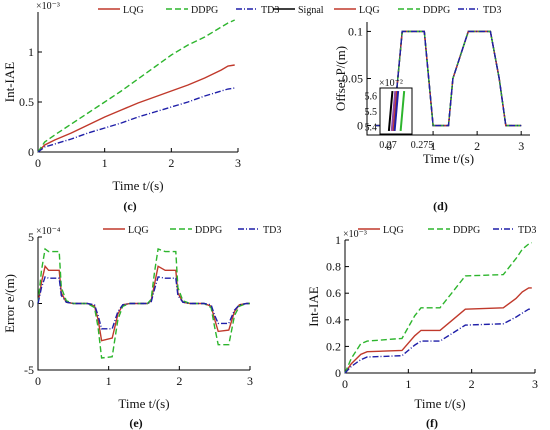 This screenshot has width=550, height=430. I want to click on inset-line-signal, so click(390, 111).